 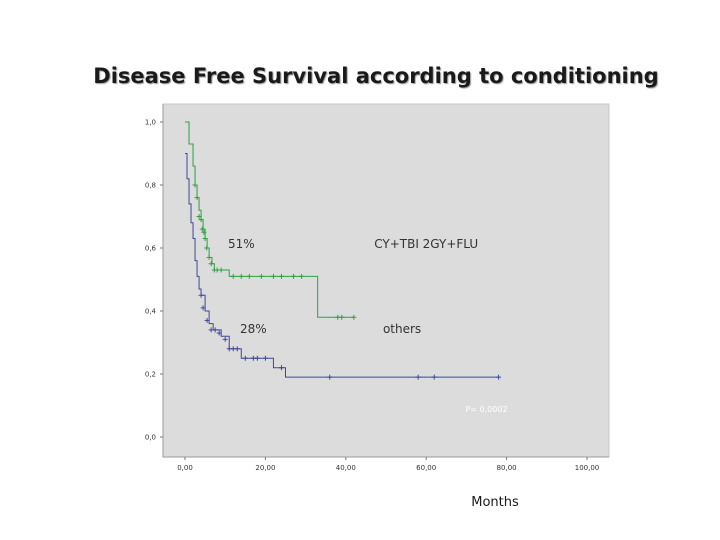 I want to click on x-tick-label: 0,00, so click(x=185, y=468).